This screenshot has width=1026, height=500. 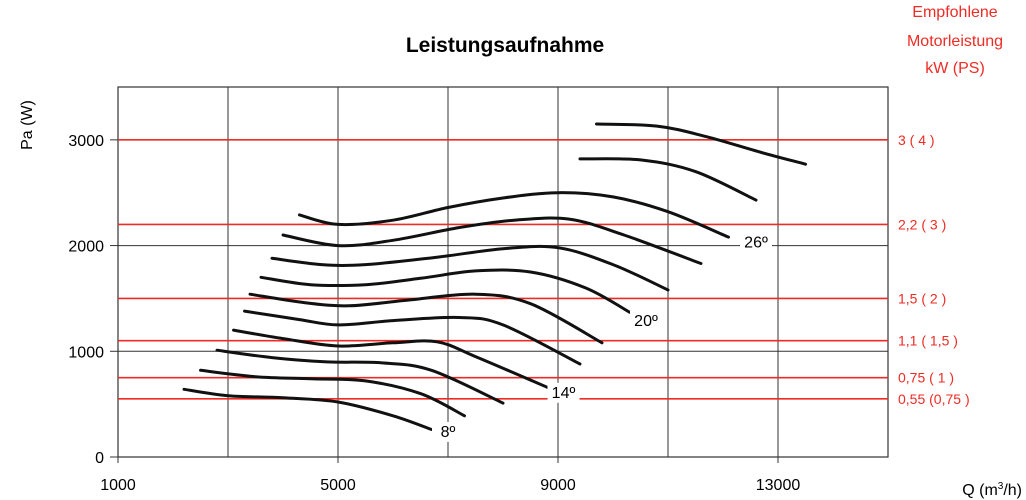 I want to click on motor-level-label: 1,5 ( 2 ), so click(x=922, y=298).